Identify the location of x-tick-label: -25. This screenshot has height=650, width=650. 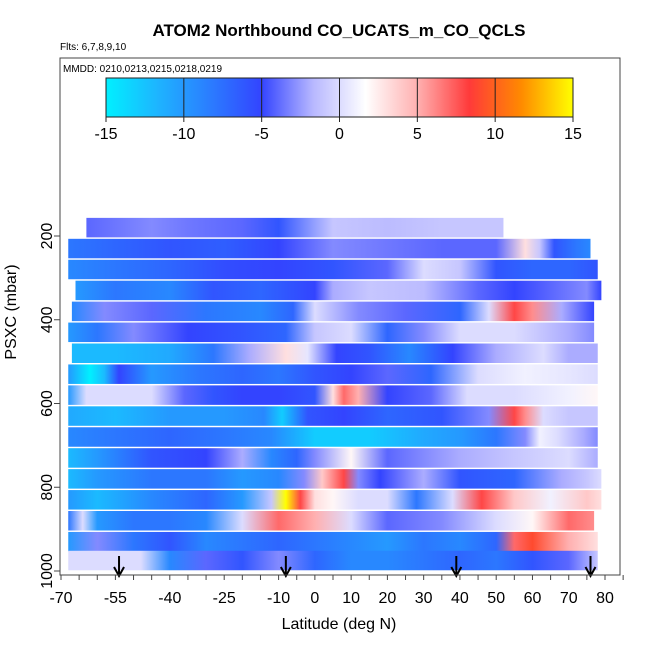
(224, 598).